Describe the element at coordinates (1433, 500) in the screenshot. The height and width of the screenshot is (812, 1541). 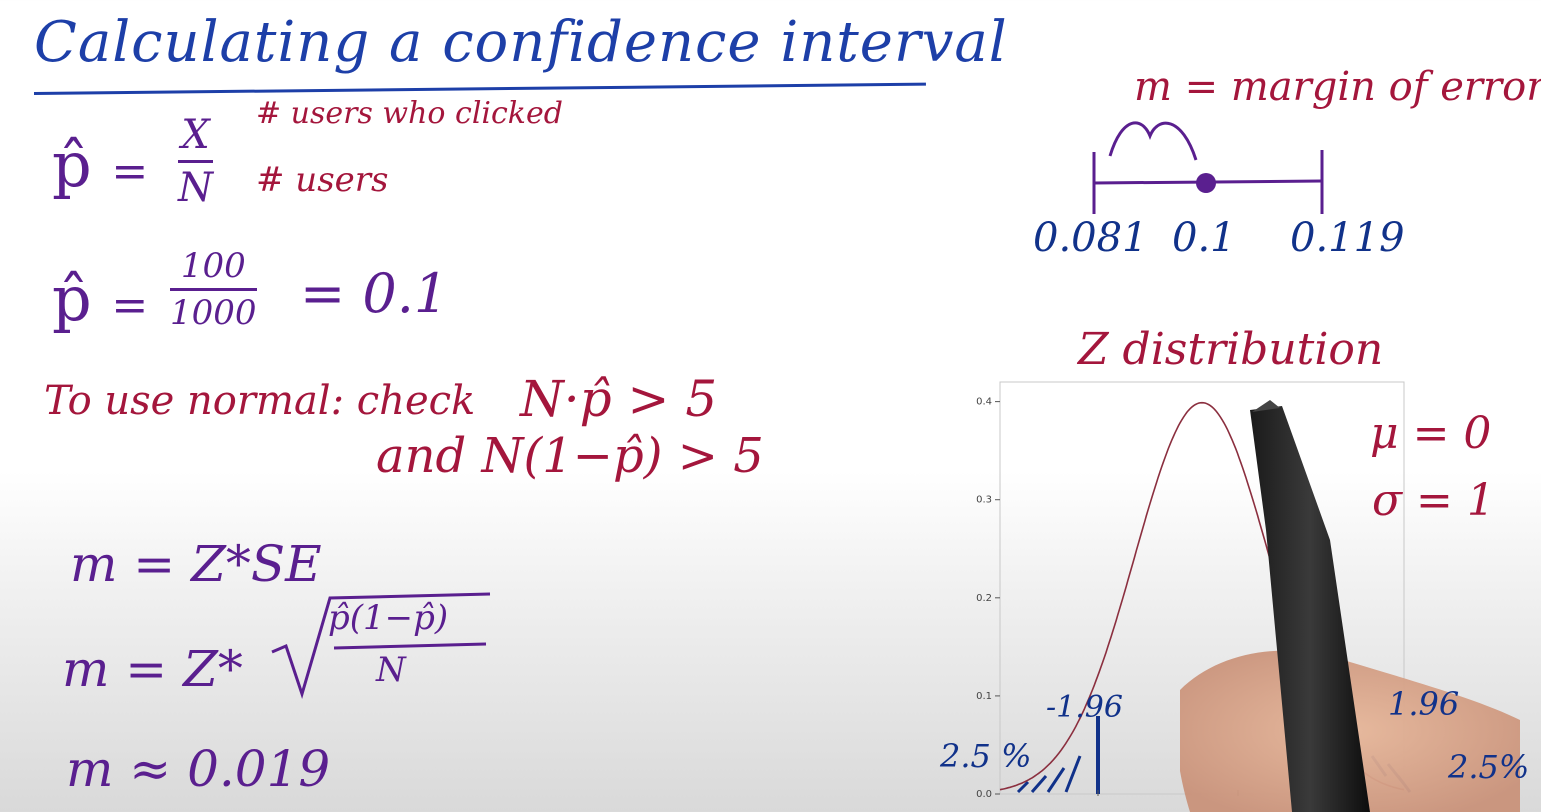
I see `std-dev-label: σ = 1` at that location.